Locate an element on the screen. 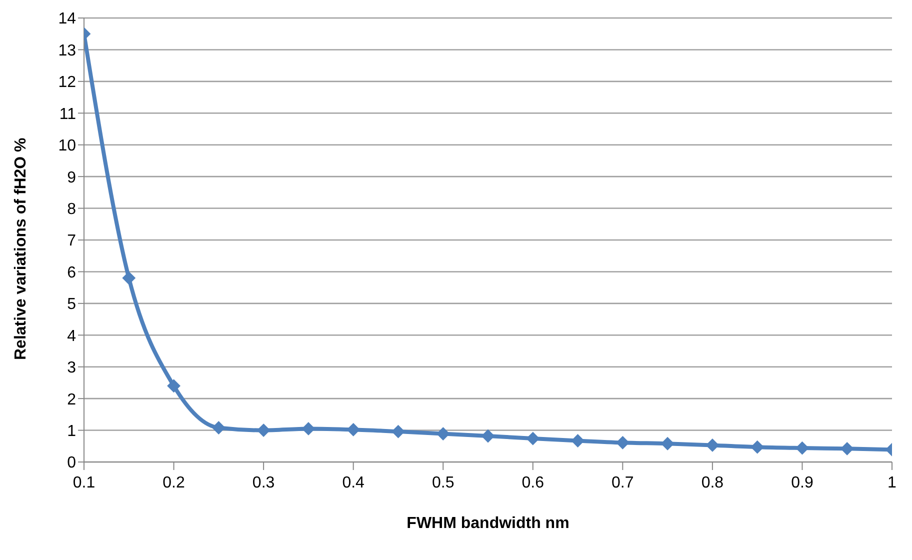 The width and height of the screenshot is (912, 560). x-tick-label: 0.6 is located at coordinates (533, 483).